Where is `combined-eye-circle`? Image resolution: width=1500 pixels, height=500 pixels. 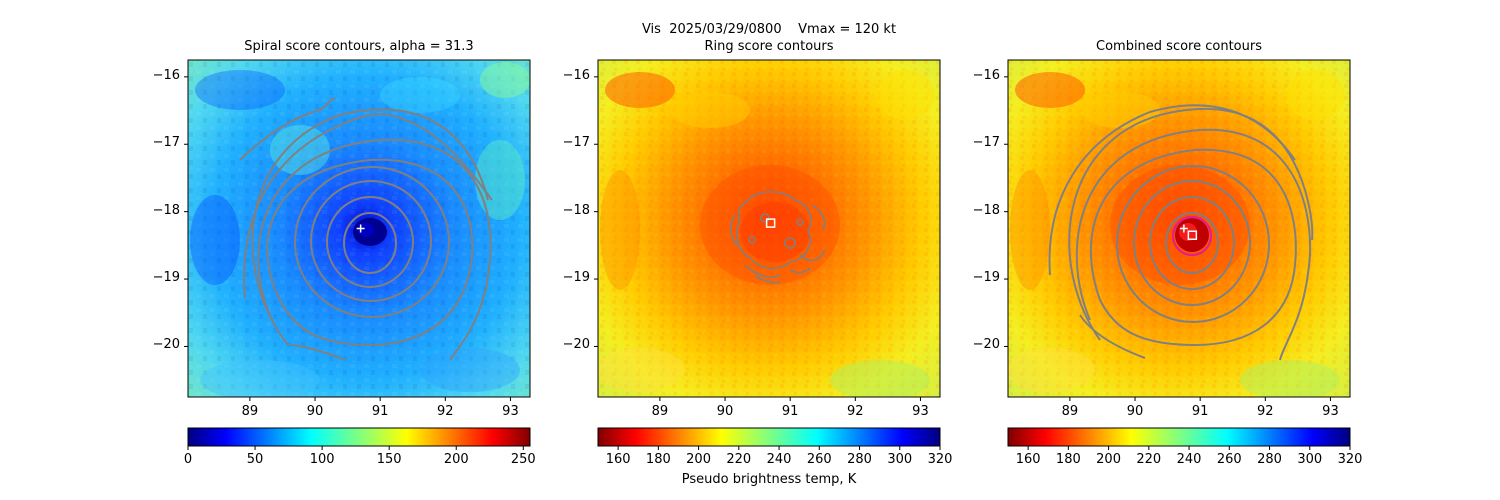 combined-eye-circle is located at coordinates (1192, 236).